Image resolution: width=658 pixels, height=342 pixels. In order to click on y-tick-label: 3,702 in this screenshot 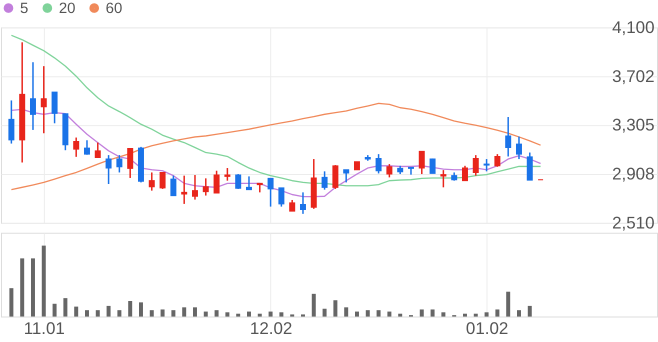, I will do `click(633, 76)`.